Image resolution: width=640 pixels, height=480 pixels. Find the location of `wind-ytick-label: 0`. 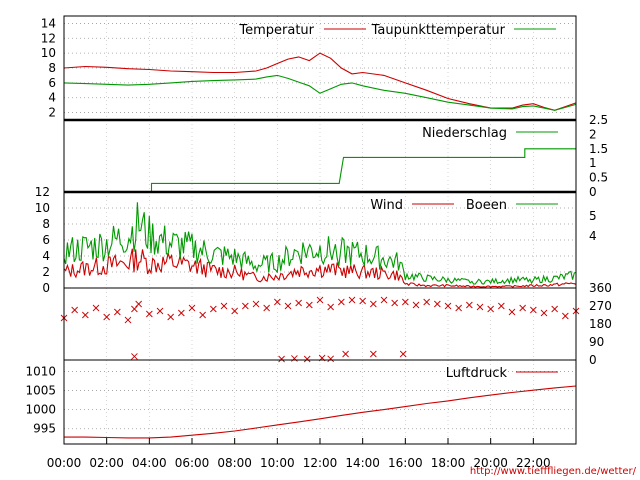

wind-ytick-label: 0 is located at coordinates (46, 288).